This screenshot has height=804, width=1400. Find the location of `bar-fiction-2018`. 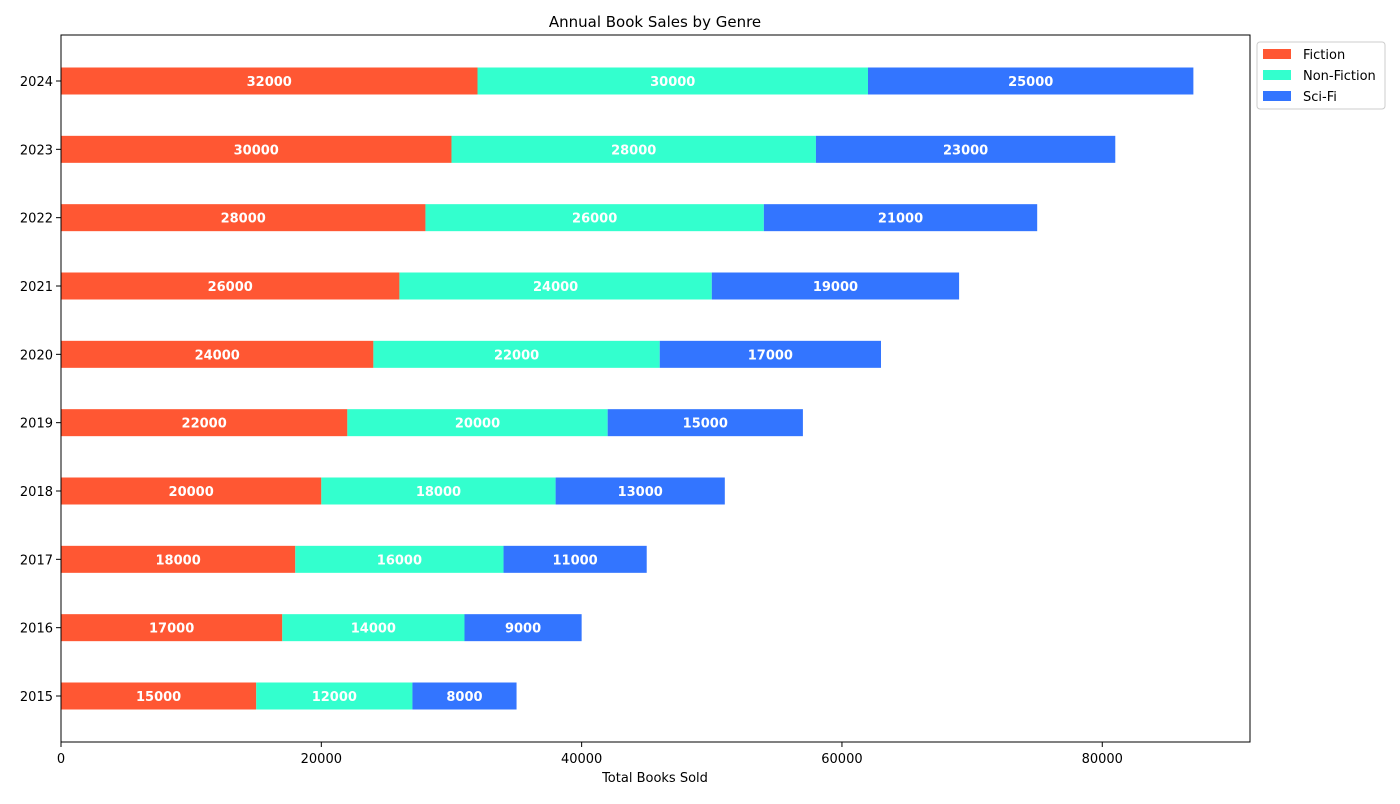

bar-fiction-2018 is located at coordinates (191, 491).